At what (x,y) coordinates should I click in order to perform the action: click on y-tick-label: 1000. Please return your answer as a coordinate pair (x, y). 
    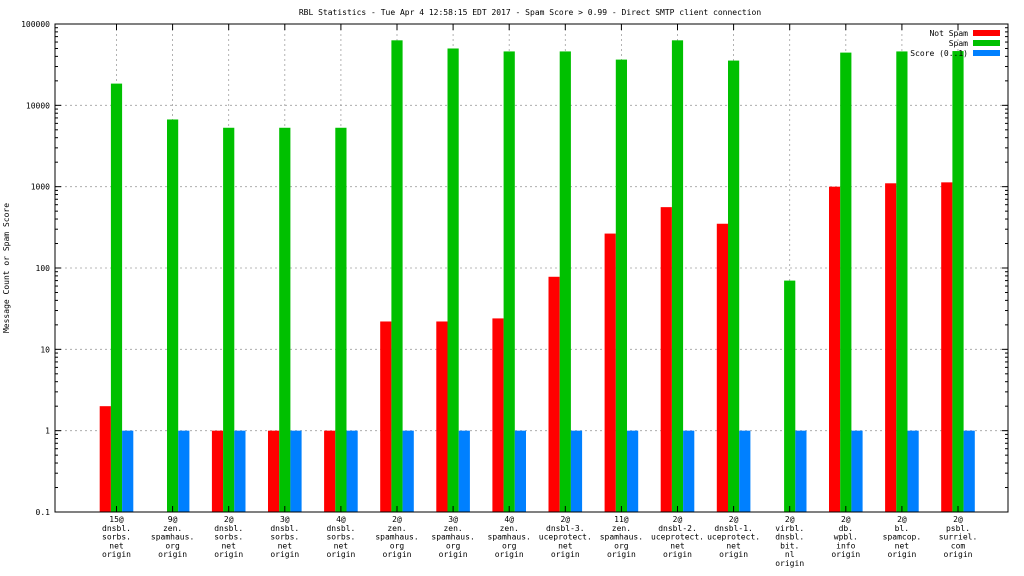
    Looking at the image, I should click on (40, 187).